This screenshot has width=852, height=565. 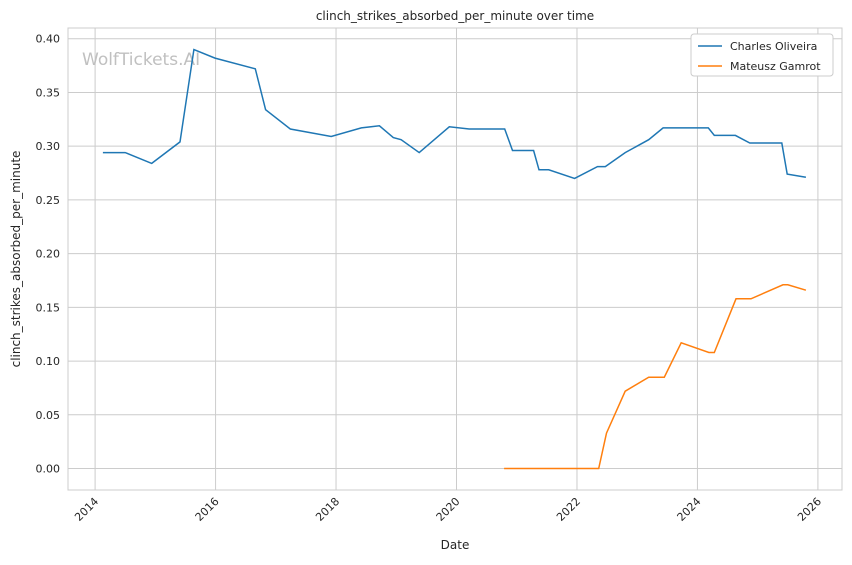 I want to click on y-tick-label: 0.30, so click(x=48, y=146).